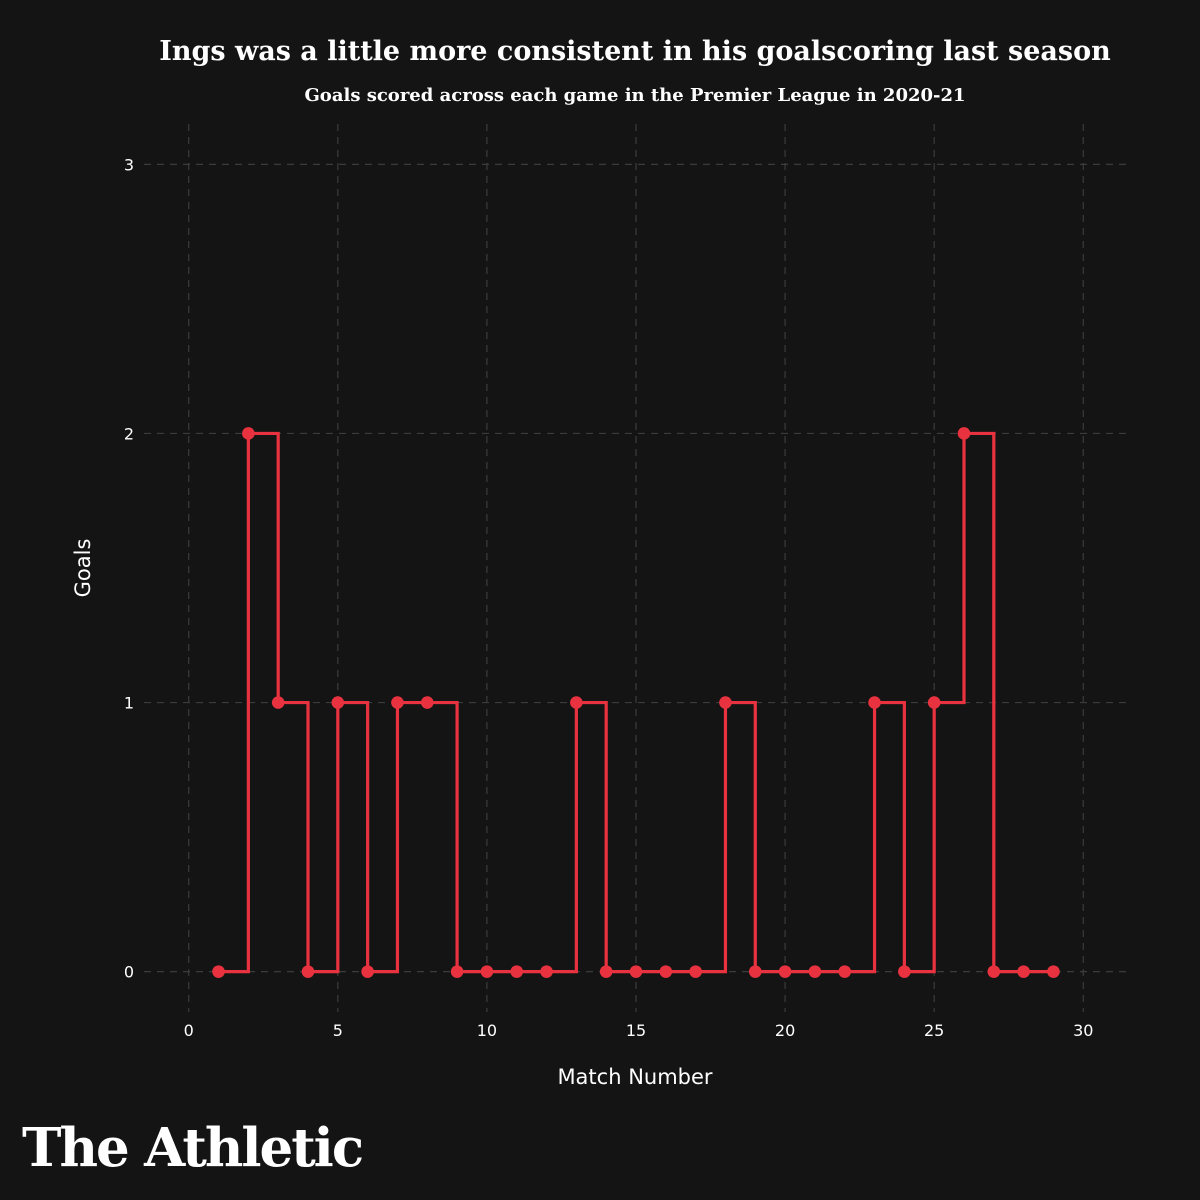 This screenshot has width=1200, height=1200. Describe the element at coordinates (129, 568) in the screenshot. I see `y-axis-ticks: 0 1 2 3` at that location.